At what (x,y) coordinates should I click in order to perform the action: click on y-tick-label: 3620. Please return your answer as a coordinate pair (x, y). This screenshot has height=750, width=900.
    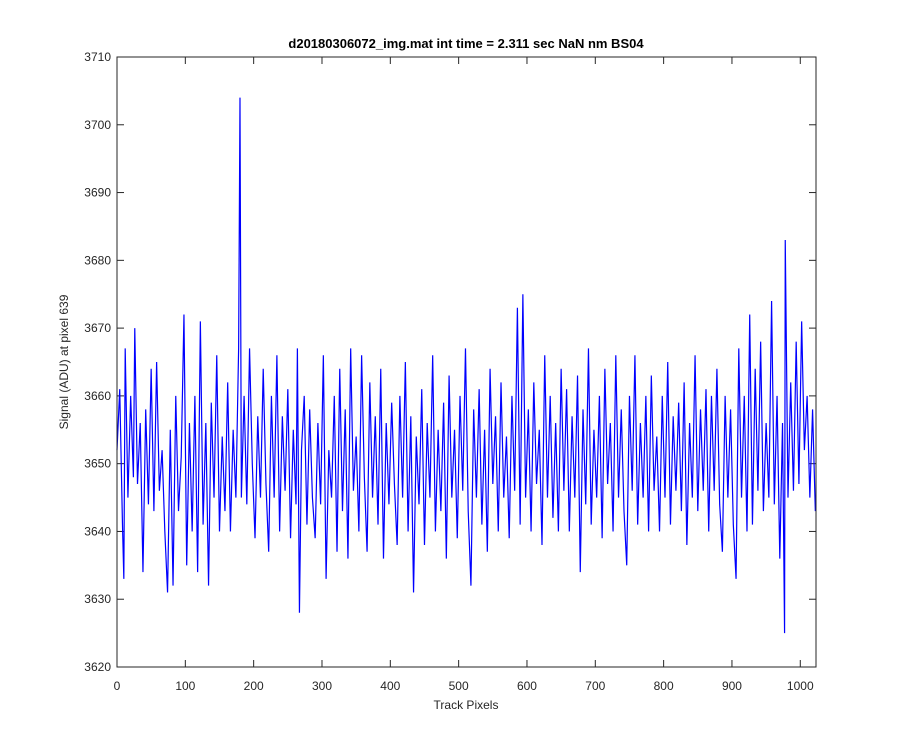
    Looking at the image, I should click on (97, 667).